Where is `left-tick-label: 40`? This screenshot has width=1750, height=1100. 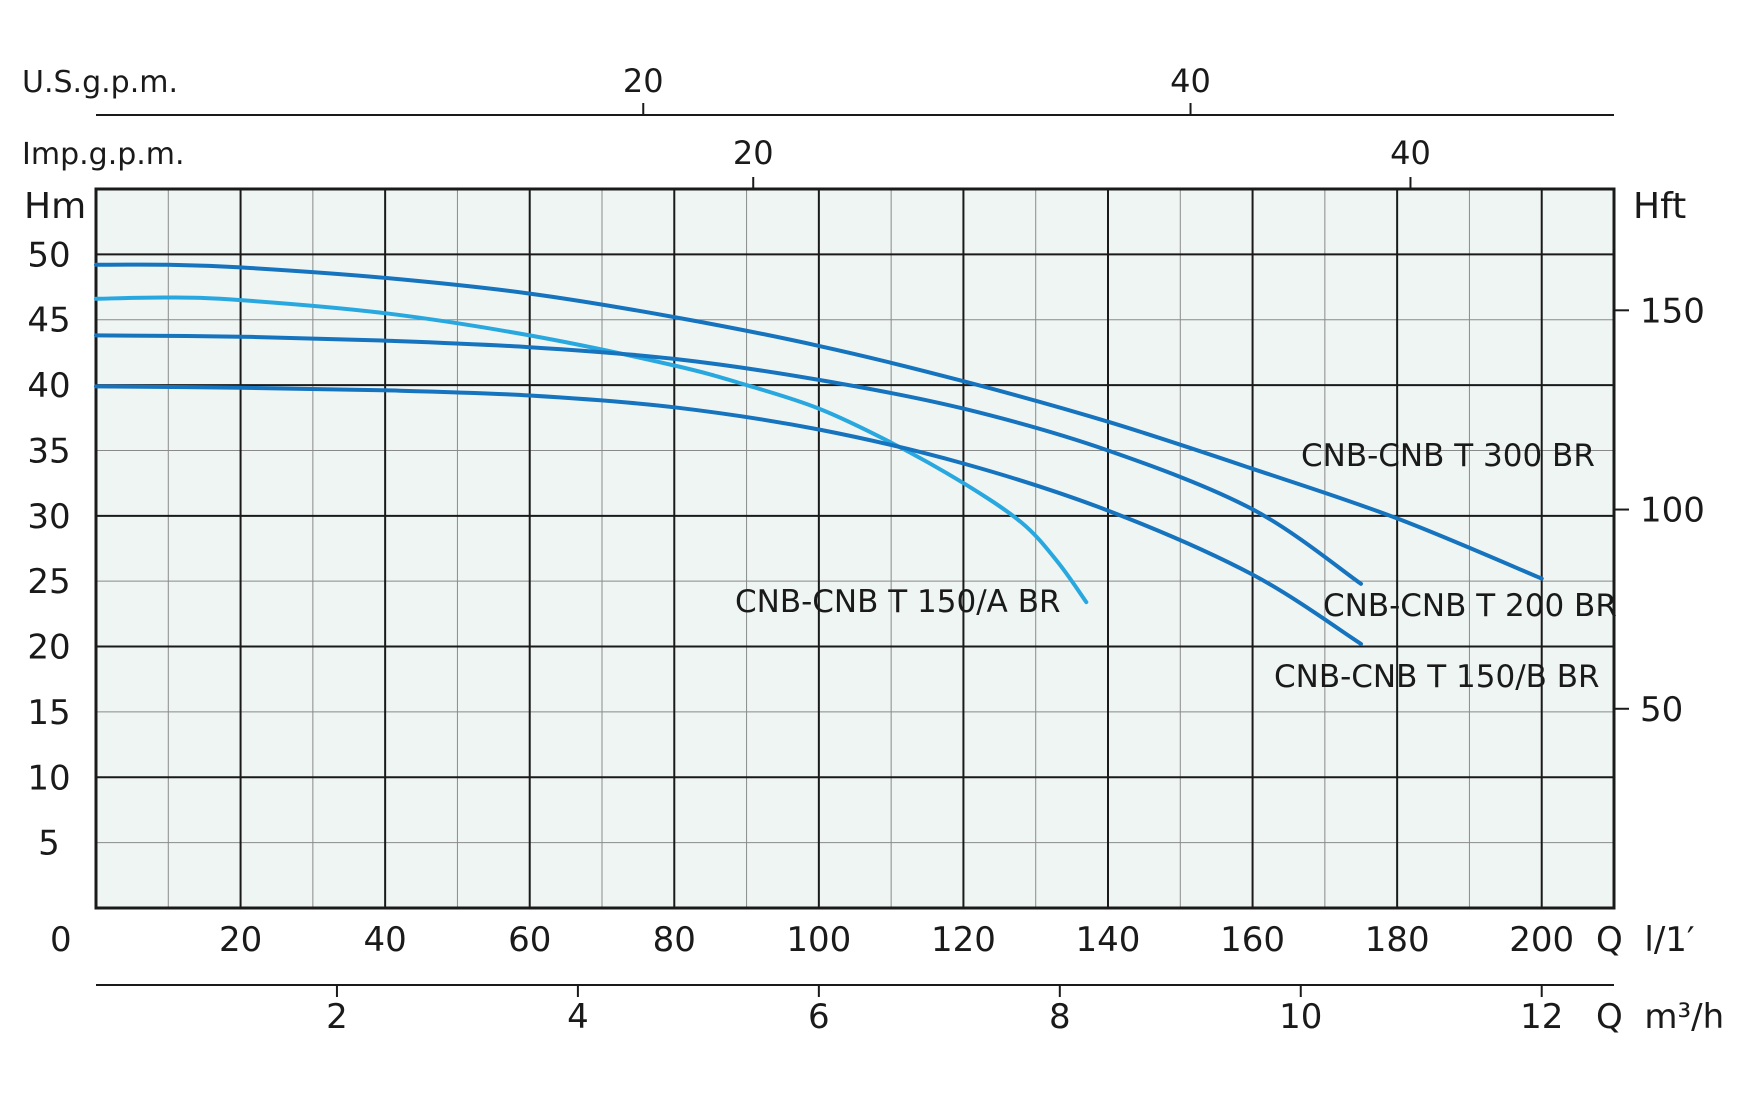 left-tick-label: 40 is located at coordinates (48, 386).